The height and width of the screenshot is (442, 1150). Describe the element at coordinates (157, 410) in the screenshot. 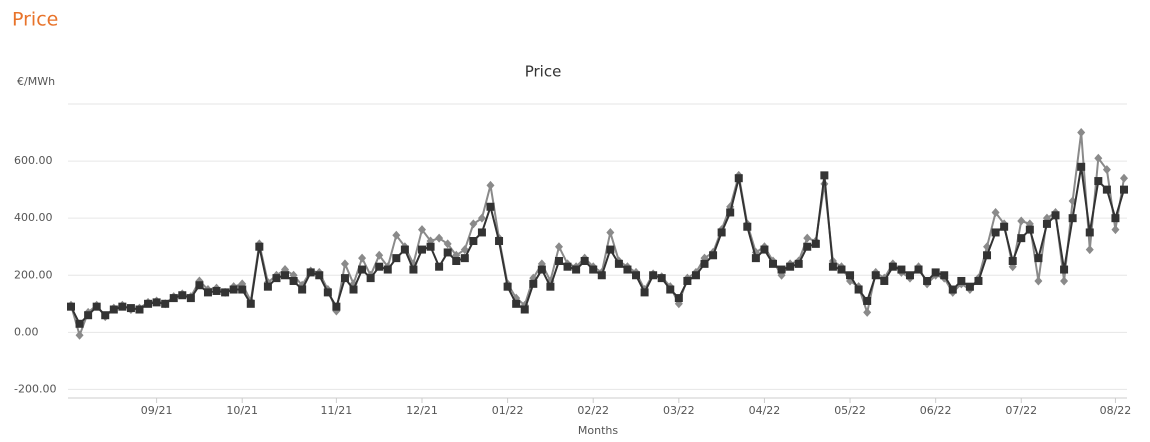

I see `x-tick-label: 09/21` at that location.